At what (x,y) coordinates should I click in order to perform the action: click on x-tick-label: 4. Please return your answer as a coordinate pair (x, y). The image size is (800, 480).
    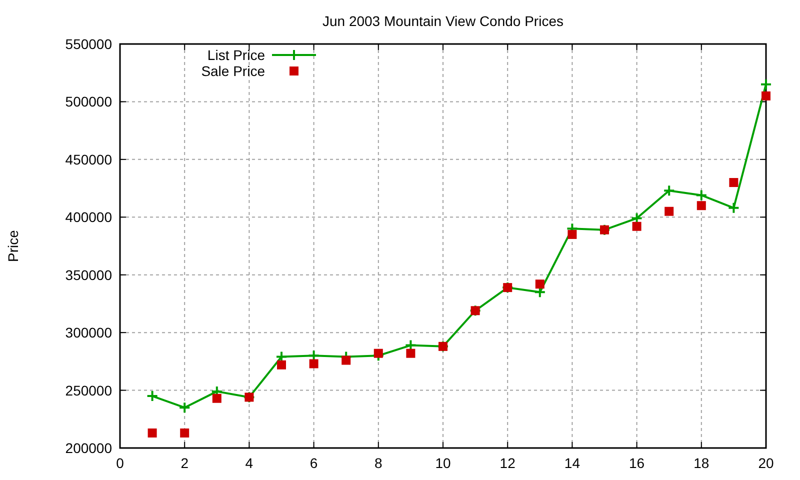
    Looking at the image, I should click on (249, 463).